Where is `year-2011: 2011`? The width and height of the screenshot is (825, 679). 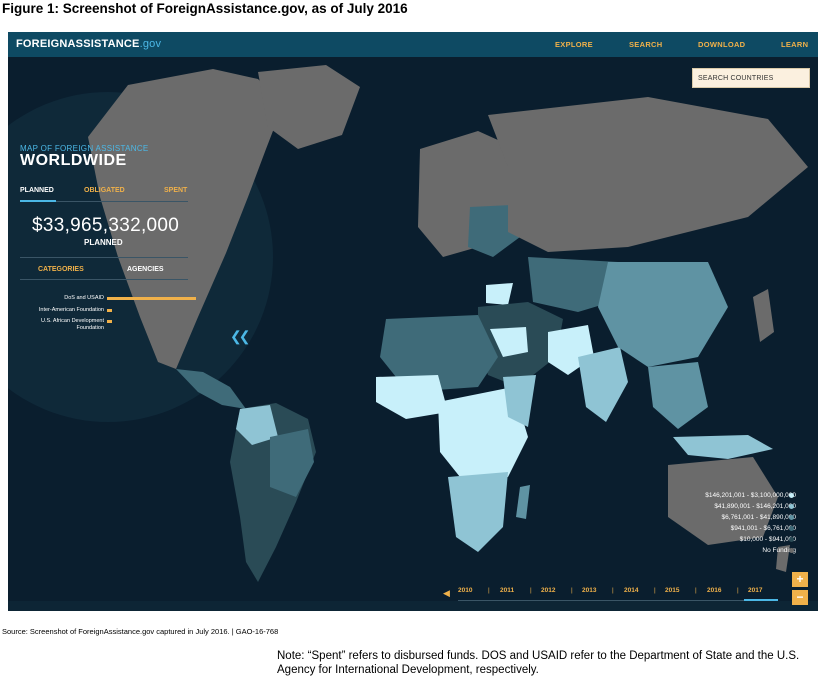
year-2011: 2011 is located at coordinates (507, 590).